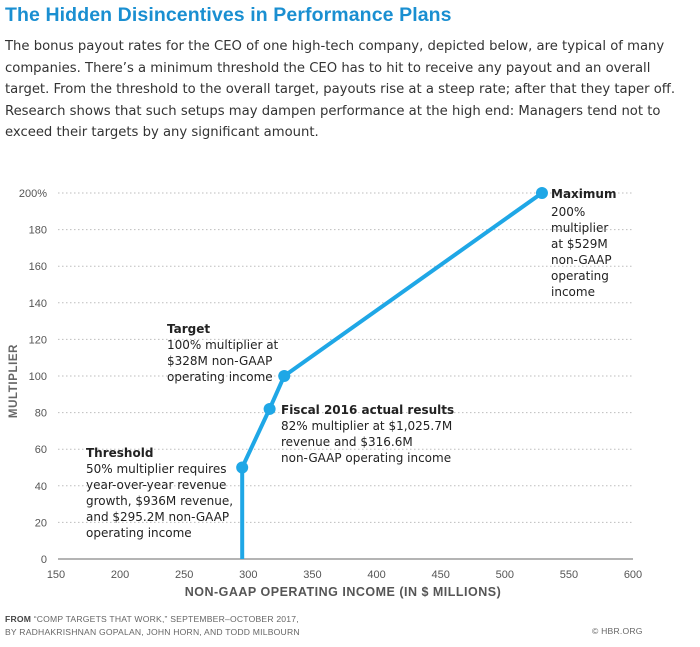 The width and height of the screenshot is (700, 647). What do you see at coordinates (38, 340) in the screenshot?
I see `y-tick-label: 120` at bounding box center [38, 340].